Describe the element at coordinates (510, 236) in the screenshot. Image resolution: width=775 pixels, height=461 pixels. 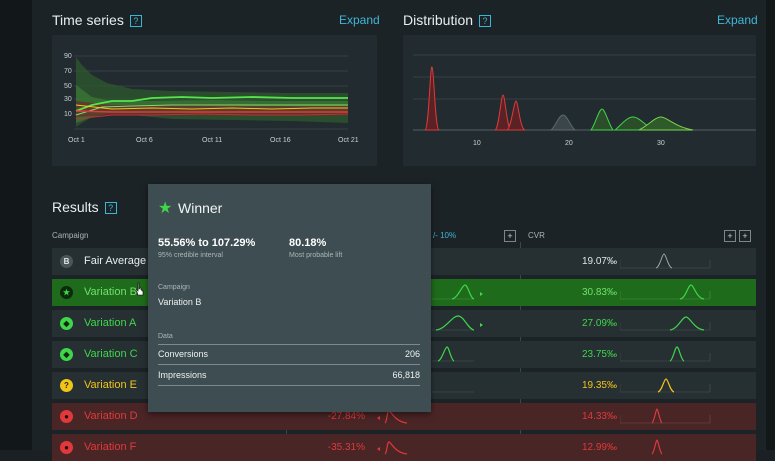
I see `expand-lift-button: +` at that location.